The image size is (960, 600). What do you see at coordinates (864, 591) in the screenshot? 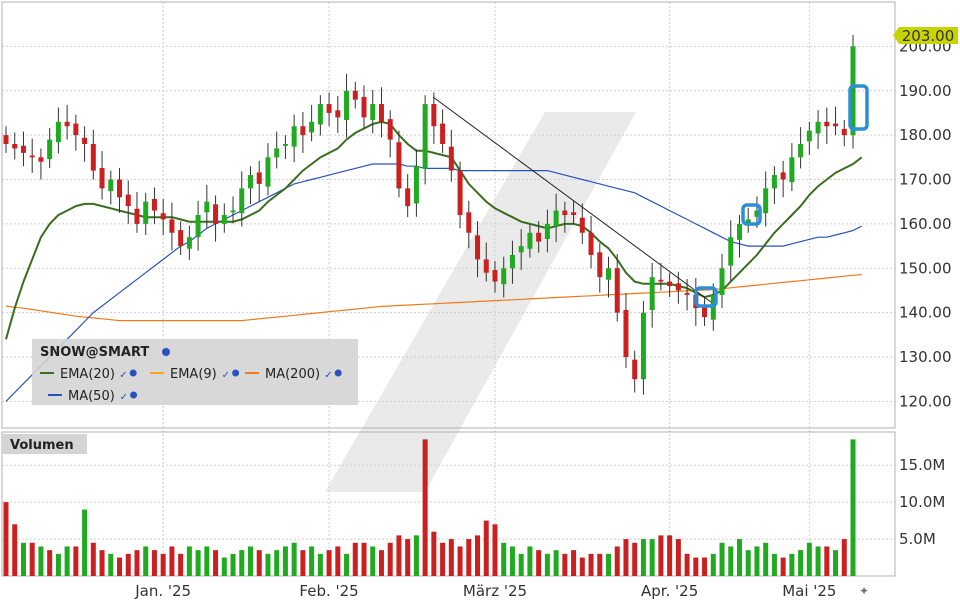
I see `scroll-right-icon: ✦` at bounding box center [864, 591].